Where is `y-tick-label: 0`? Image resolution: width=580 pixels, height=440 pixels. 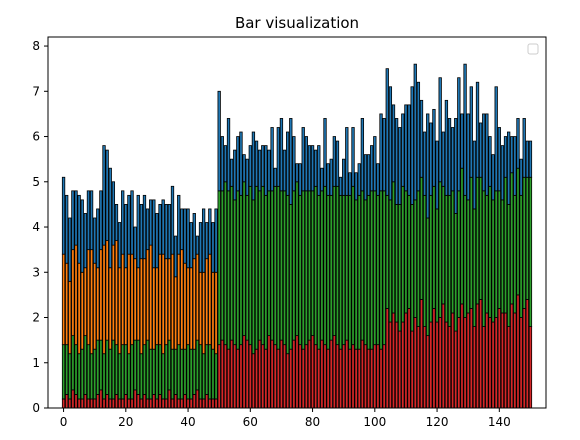 y-tick-label: 0 is located at coordinates (36, 408).